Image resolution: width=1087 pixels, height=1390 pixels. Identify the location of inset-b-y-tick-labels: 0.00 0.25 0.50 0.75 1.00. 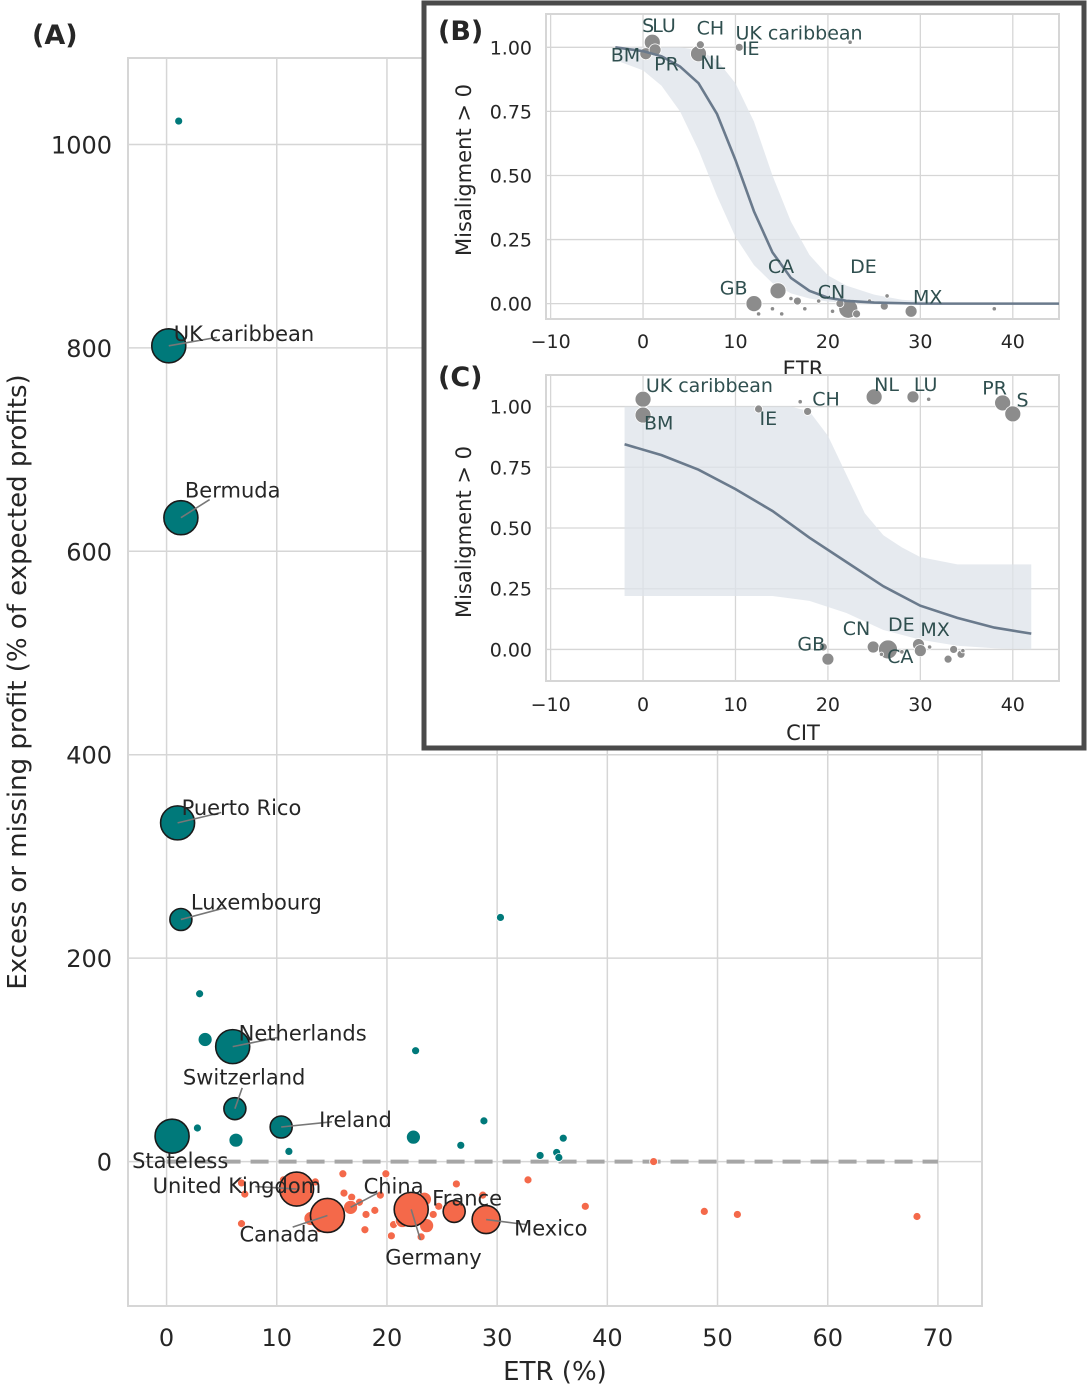
(511, 176).